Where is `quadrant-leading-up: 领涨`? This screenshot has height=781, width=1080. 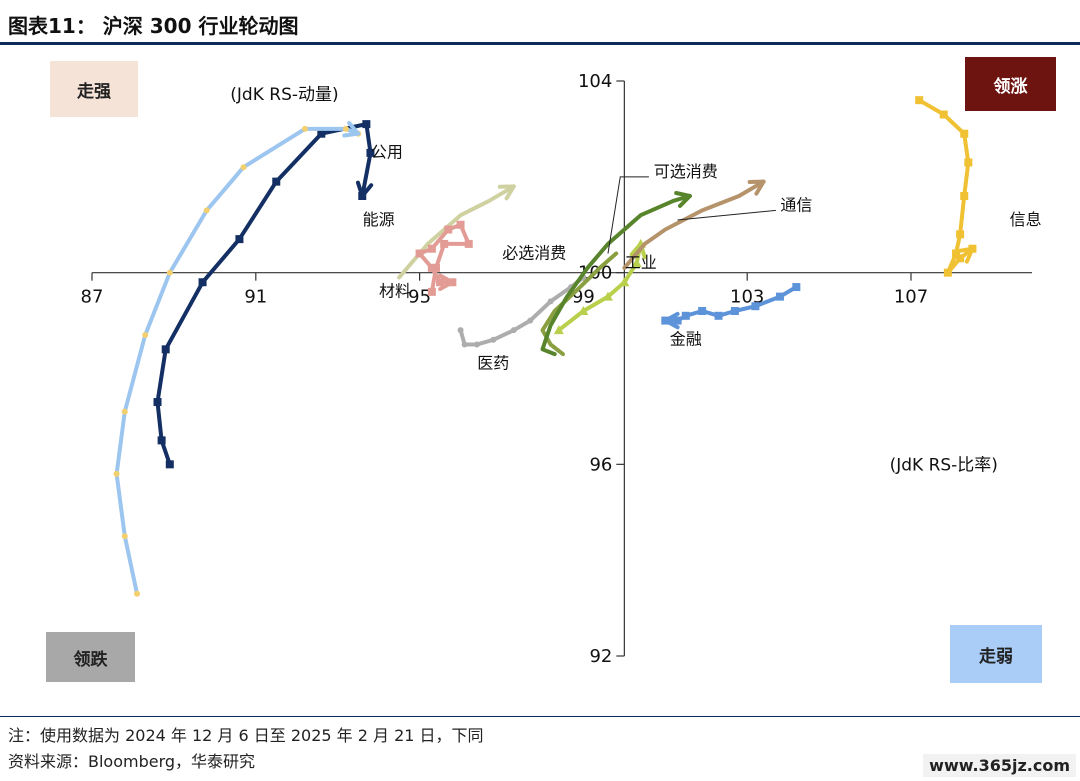 quadrant-leading-up: 领涨 is located at coordinates (1010, 84).